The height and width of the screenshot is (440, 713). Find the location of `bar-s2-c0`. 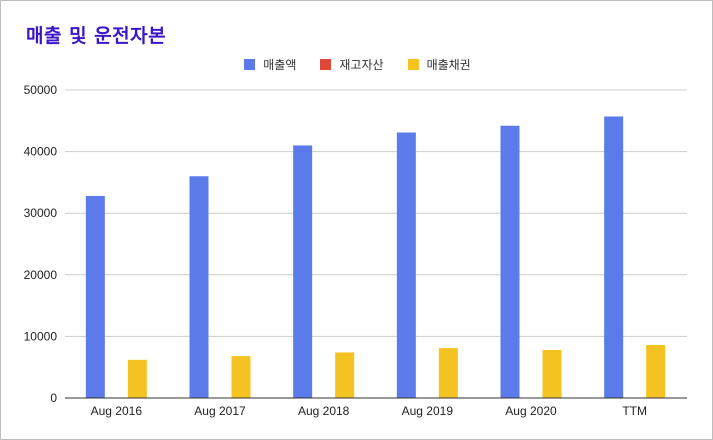

bar-s2-c0 is located at coordinates (137, 378).